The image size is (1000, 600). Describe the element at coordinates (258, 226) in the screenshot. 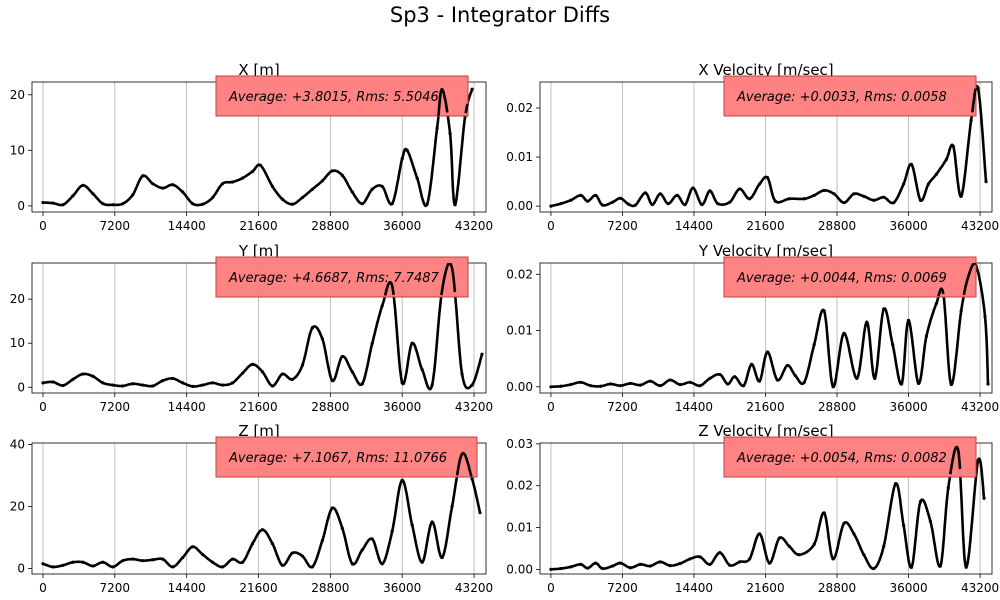

I see `x-tick-label: 21600` at that location.